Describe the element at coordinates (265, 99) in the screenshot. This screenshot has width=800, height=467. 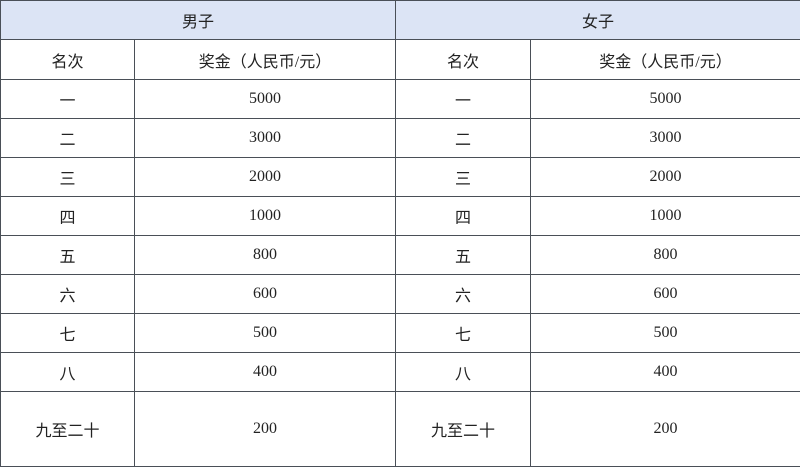
I see `men-prize-cell: 5000` at that location.